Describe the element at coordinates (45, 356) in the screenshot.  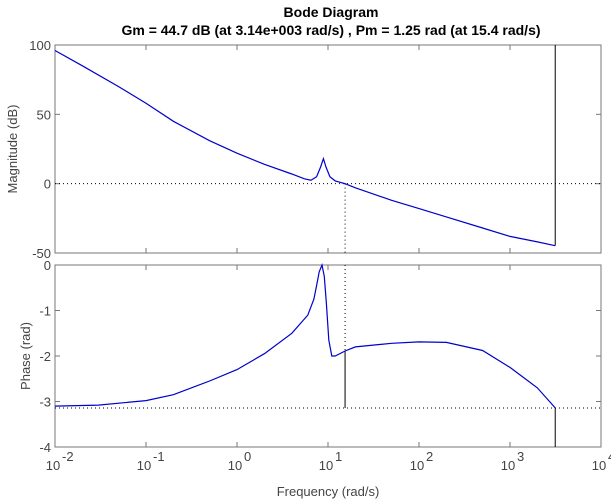
I see `phase-ytick-label: -2` at that location.